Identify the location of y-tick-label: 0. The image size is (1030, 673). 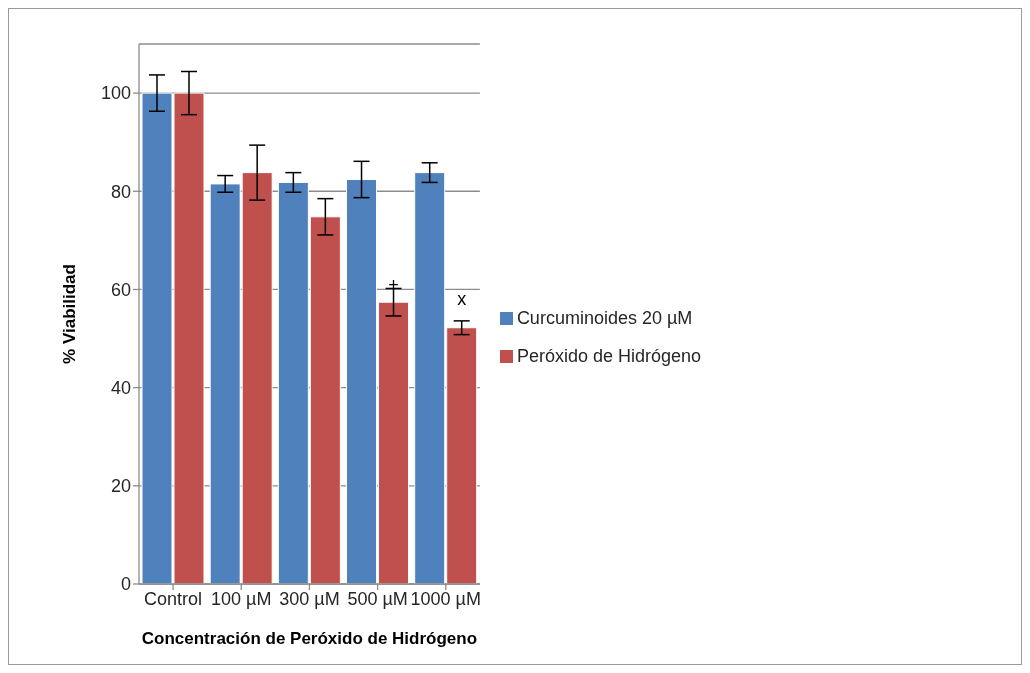
(125, 584).